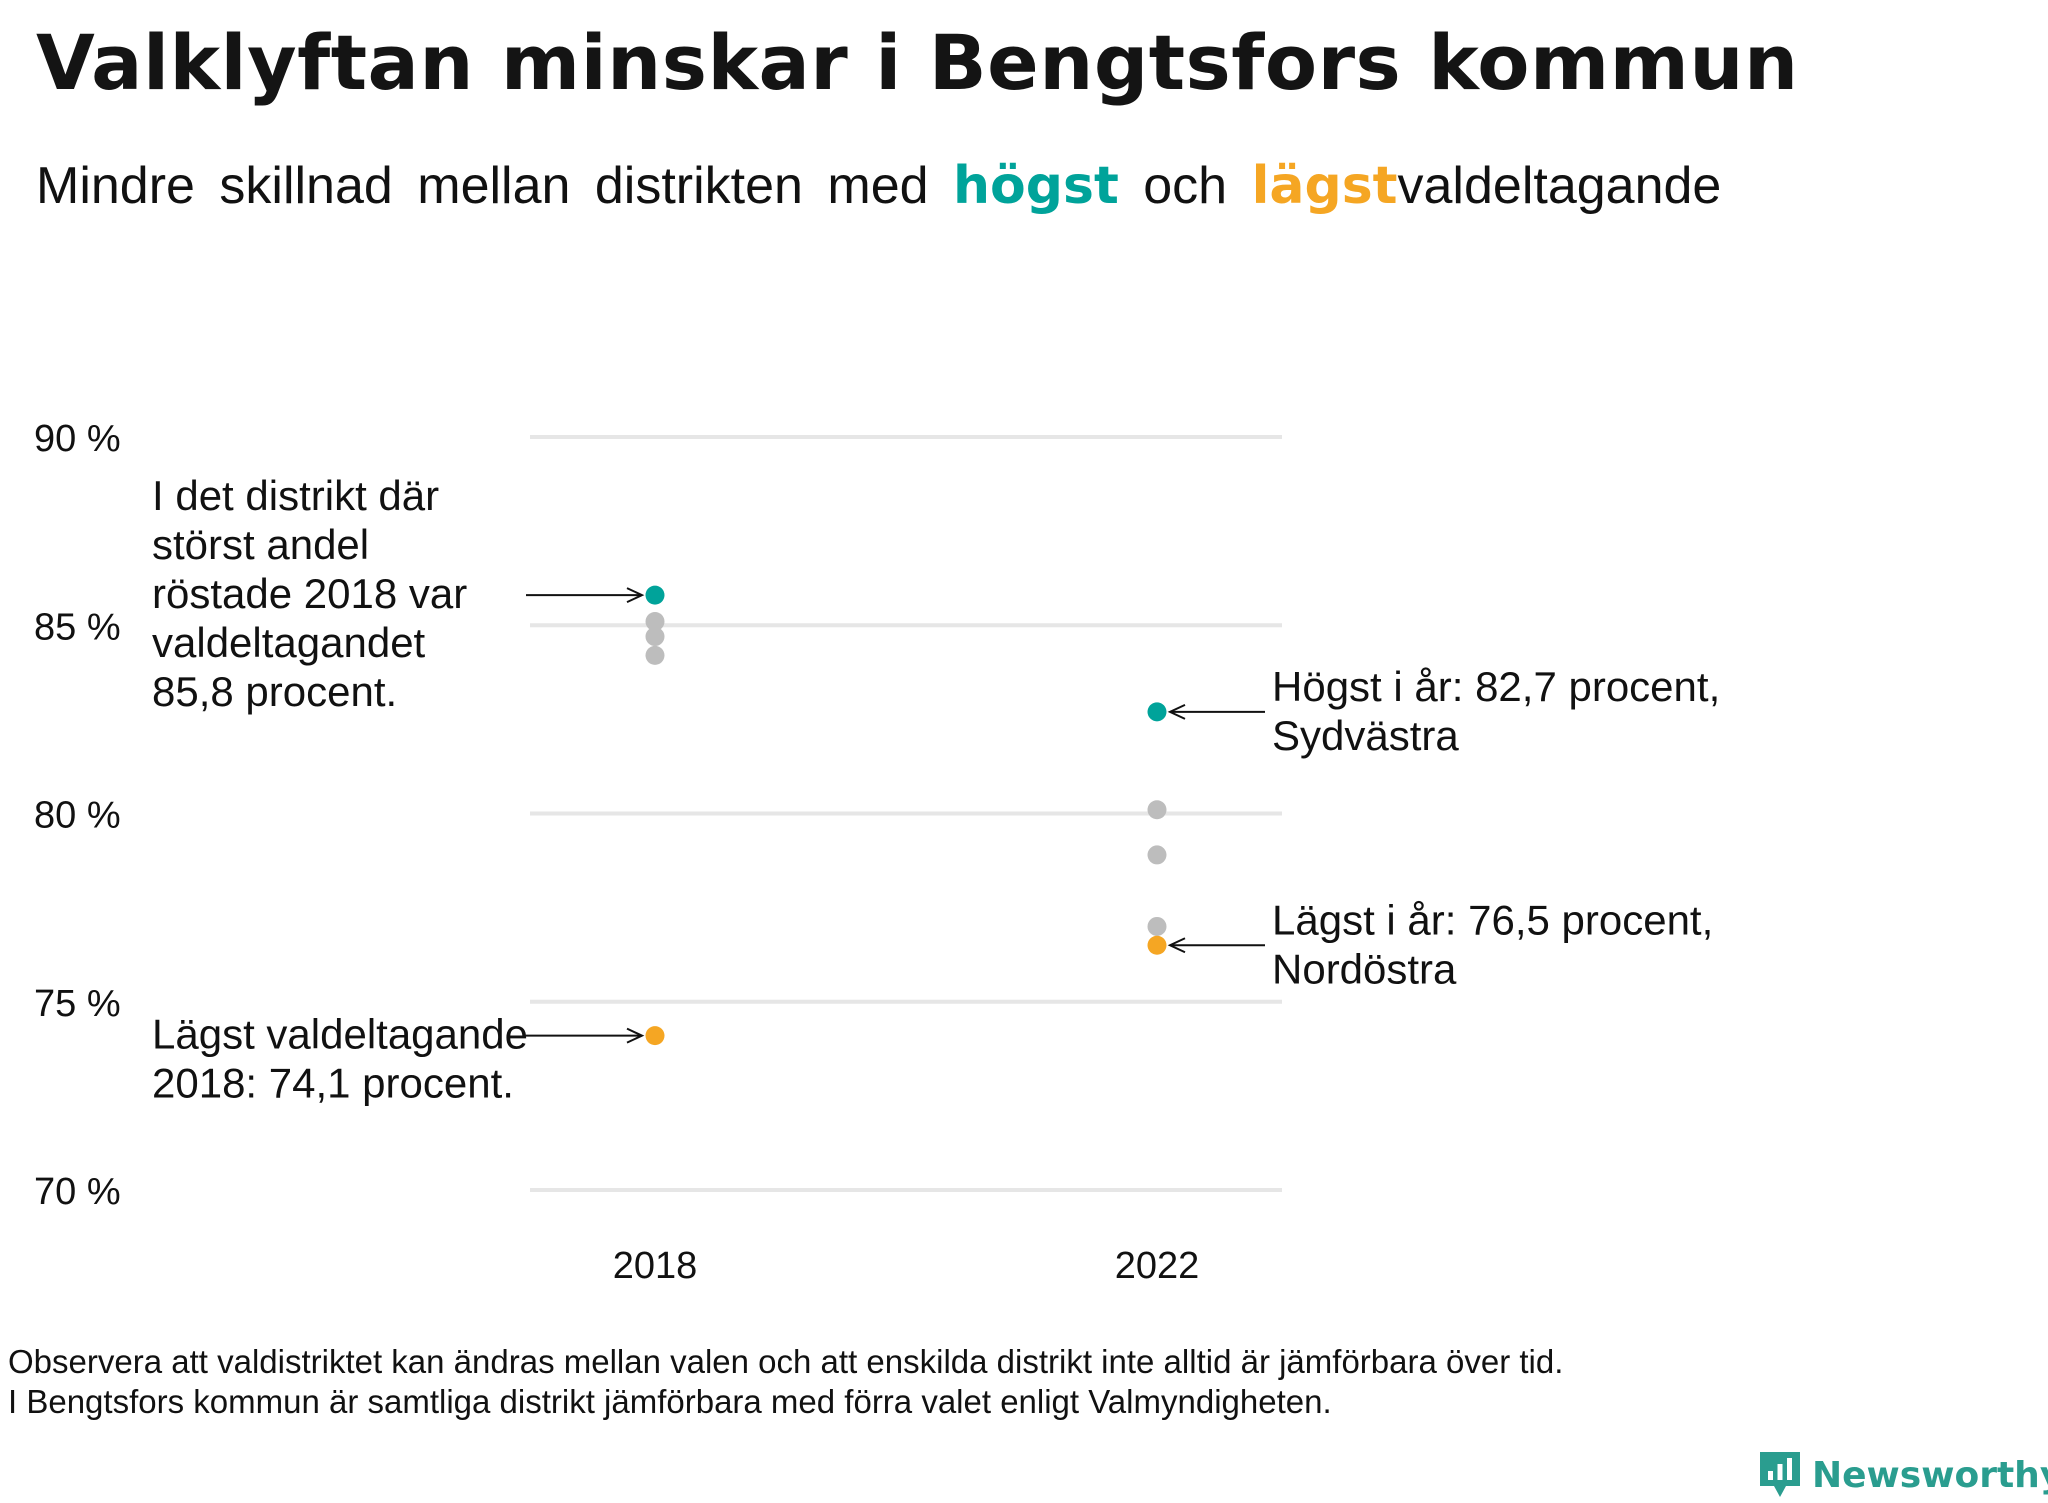 Image resolution: width=2048 pixels, height=1503 pixels. What do you see at coordinates (340, 1059) in the screenshot?
I see `annotation-text: Lägst valdeltagande 2018: 74,1 procent.` at bounding box center [340, 1059].